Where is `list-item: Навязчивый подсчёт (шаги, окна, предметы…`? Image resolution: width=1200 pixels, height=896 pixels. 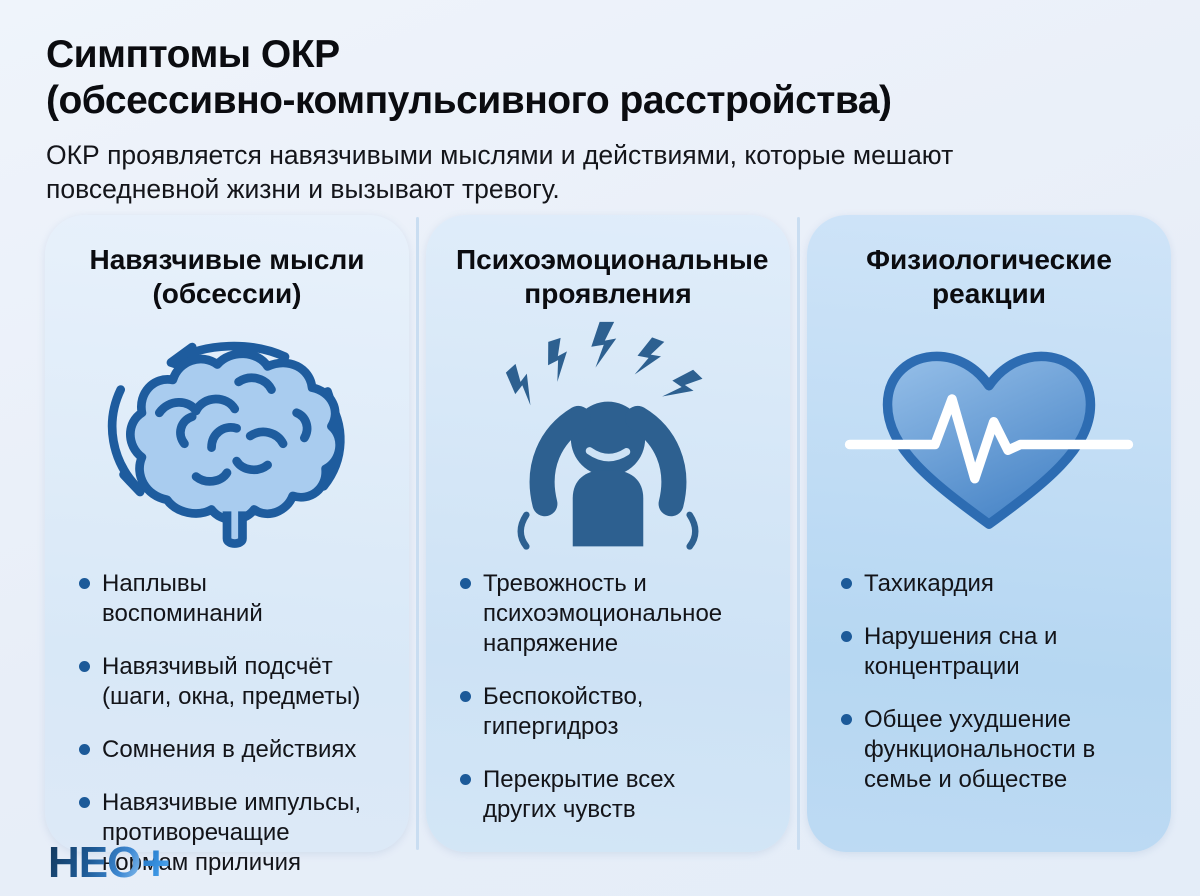
list-item: Навязчивый подсчёт (шаги, окна, предметы… is located at coordinates (229, 682).